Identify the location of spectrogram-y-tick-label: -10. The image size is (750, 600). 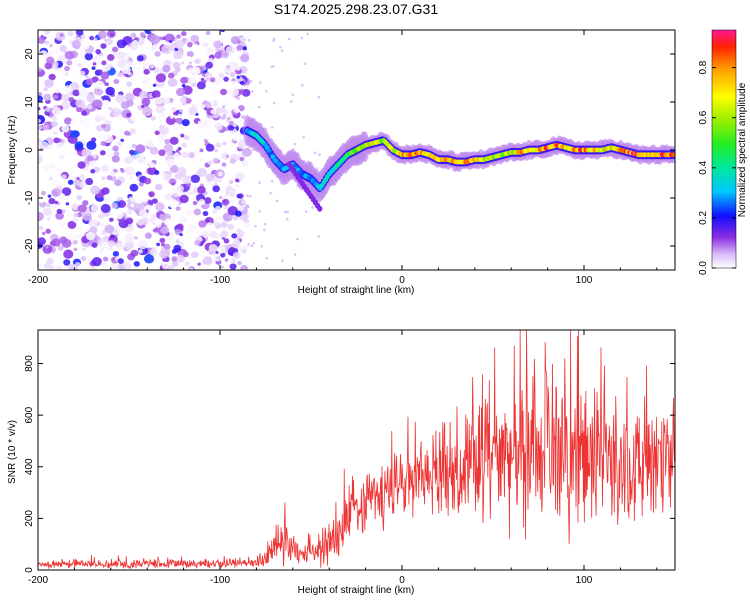
(29, 197).